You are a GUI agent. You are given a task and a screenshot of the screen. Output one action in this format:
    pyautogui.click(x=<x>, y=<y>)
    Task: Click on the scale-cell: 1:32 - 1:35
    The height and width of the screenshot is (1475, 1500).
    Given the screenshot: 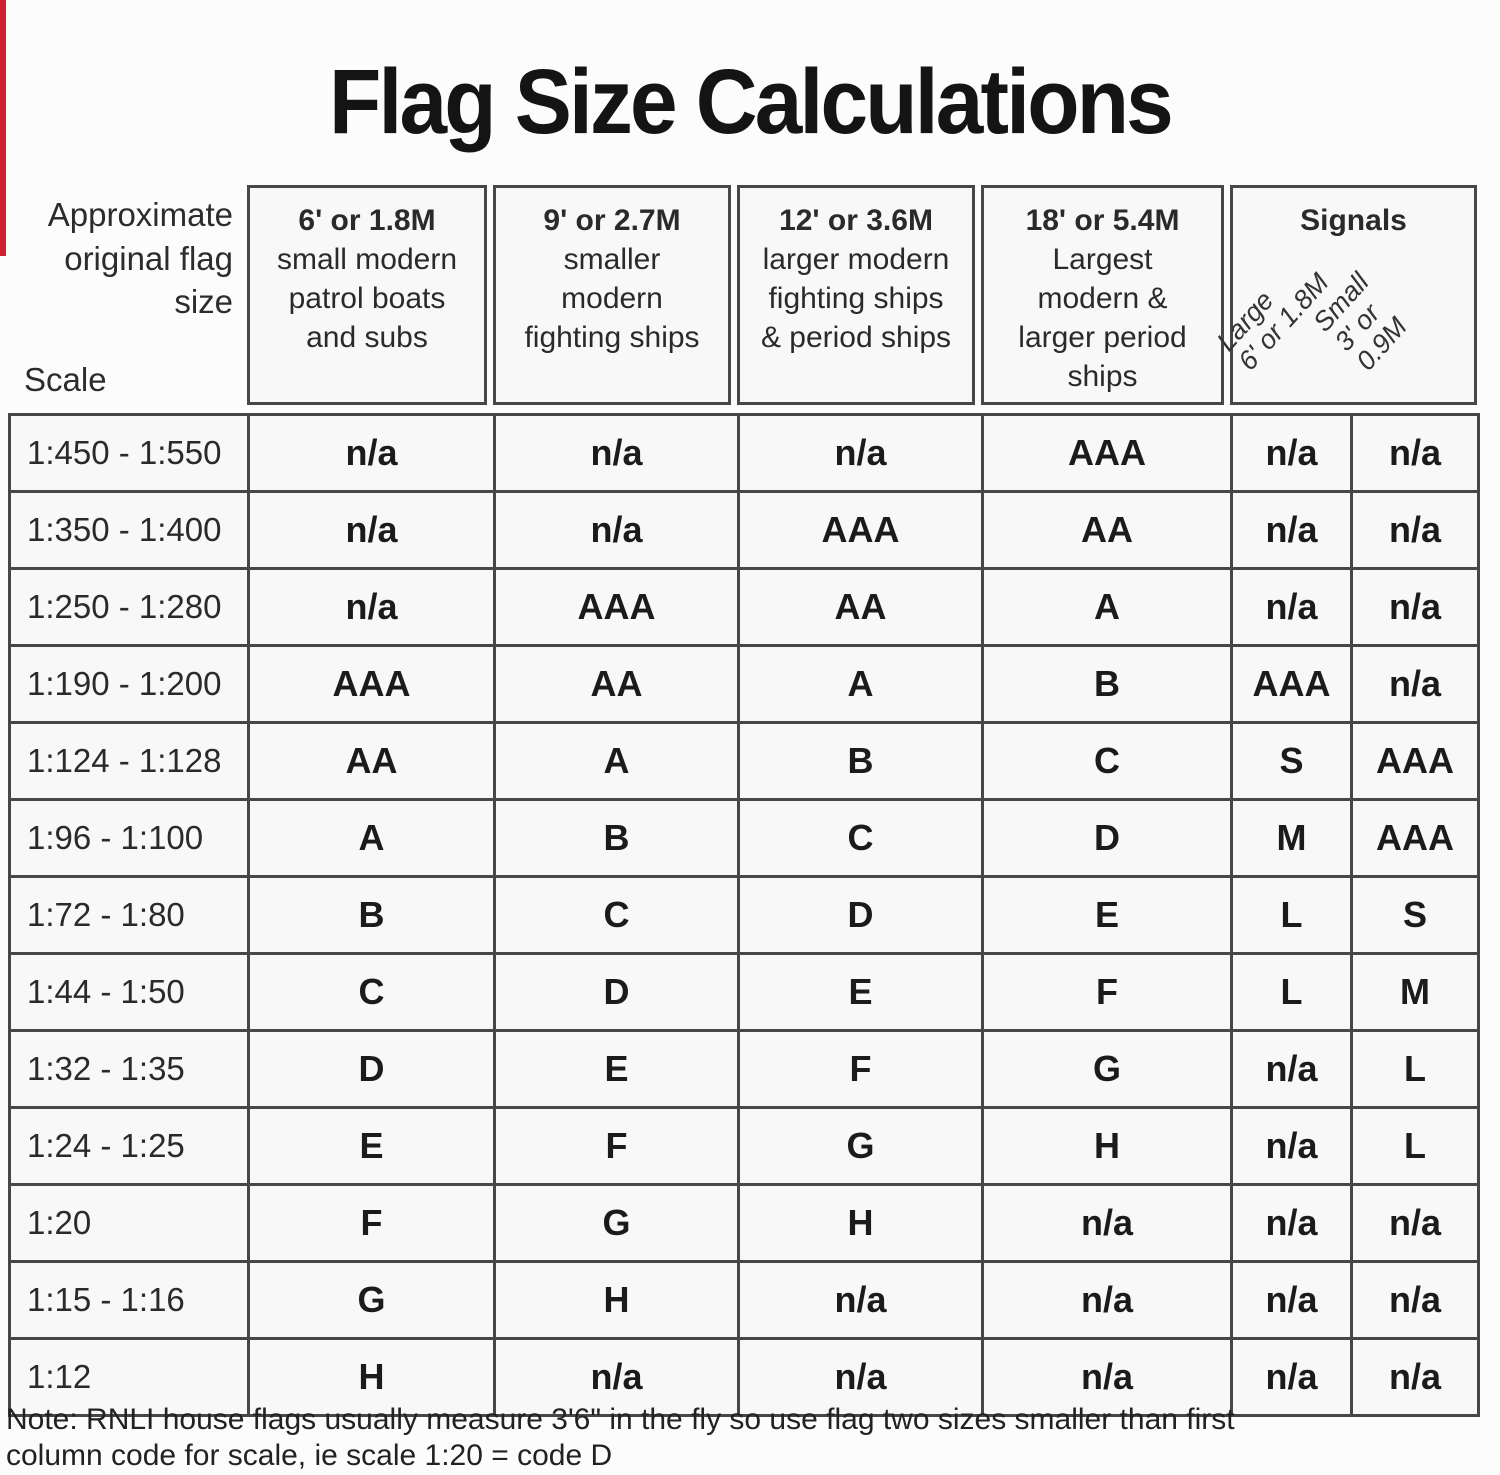 What is the action you would take?
    pyautogui.click(x=129, y=1069)
    